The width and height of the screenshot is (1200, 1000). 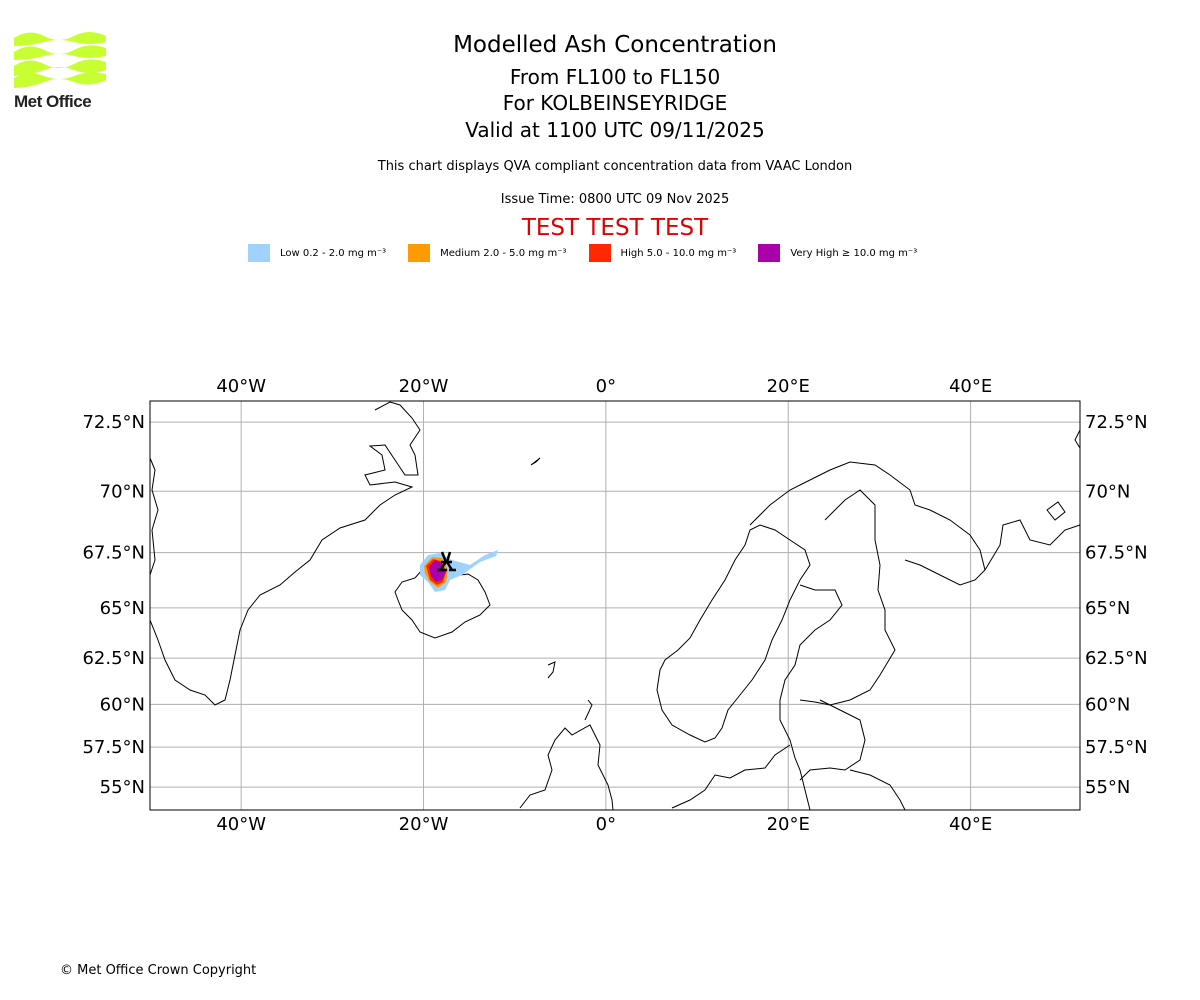 I want to click on russia-coast, so click(x=1032, y=500).